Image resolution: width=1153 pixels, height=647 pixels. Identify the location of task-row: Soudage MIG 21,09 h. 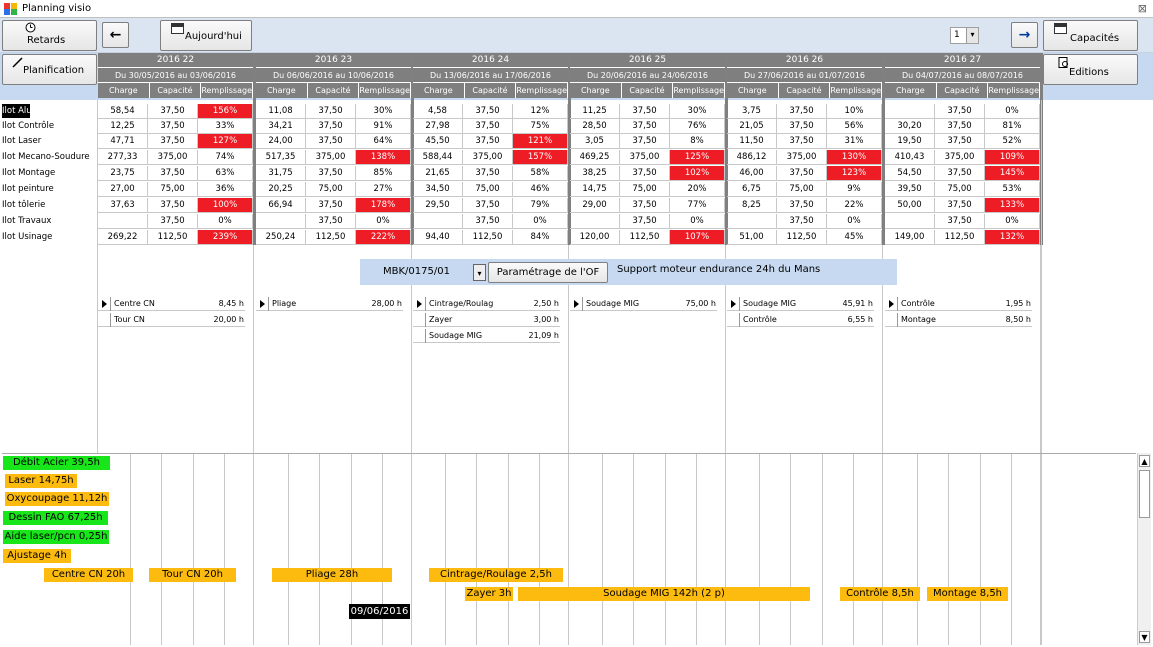
(486, 336).